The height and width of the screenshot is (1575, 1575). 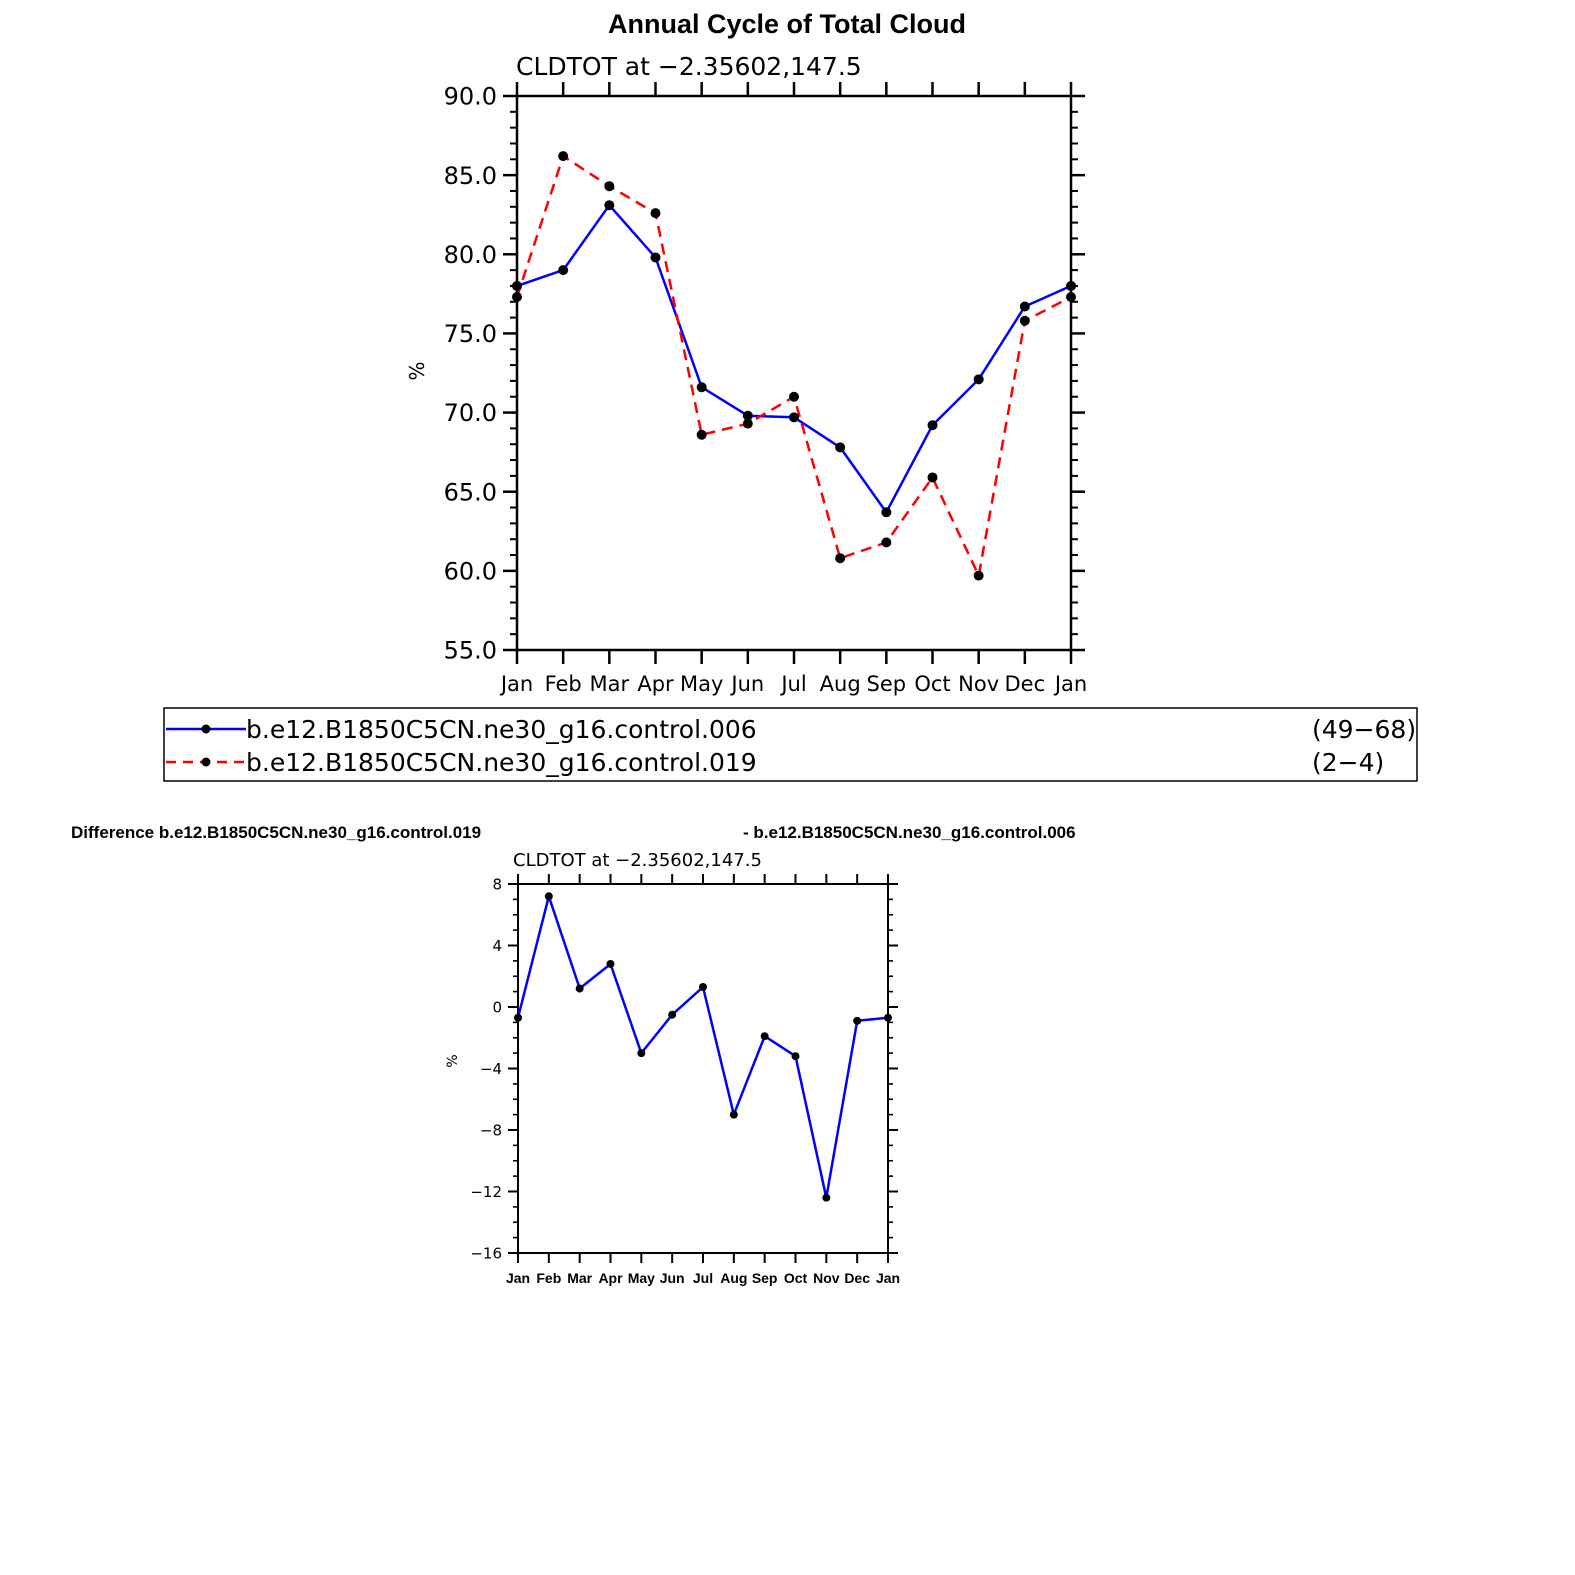 What do you see at coordinates (491, 1130) in the screenshot?
I see `y-tick-label: −8` at bounding box center [491, 1130].